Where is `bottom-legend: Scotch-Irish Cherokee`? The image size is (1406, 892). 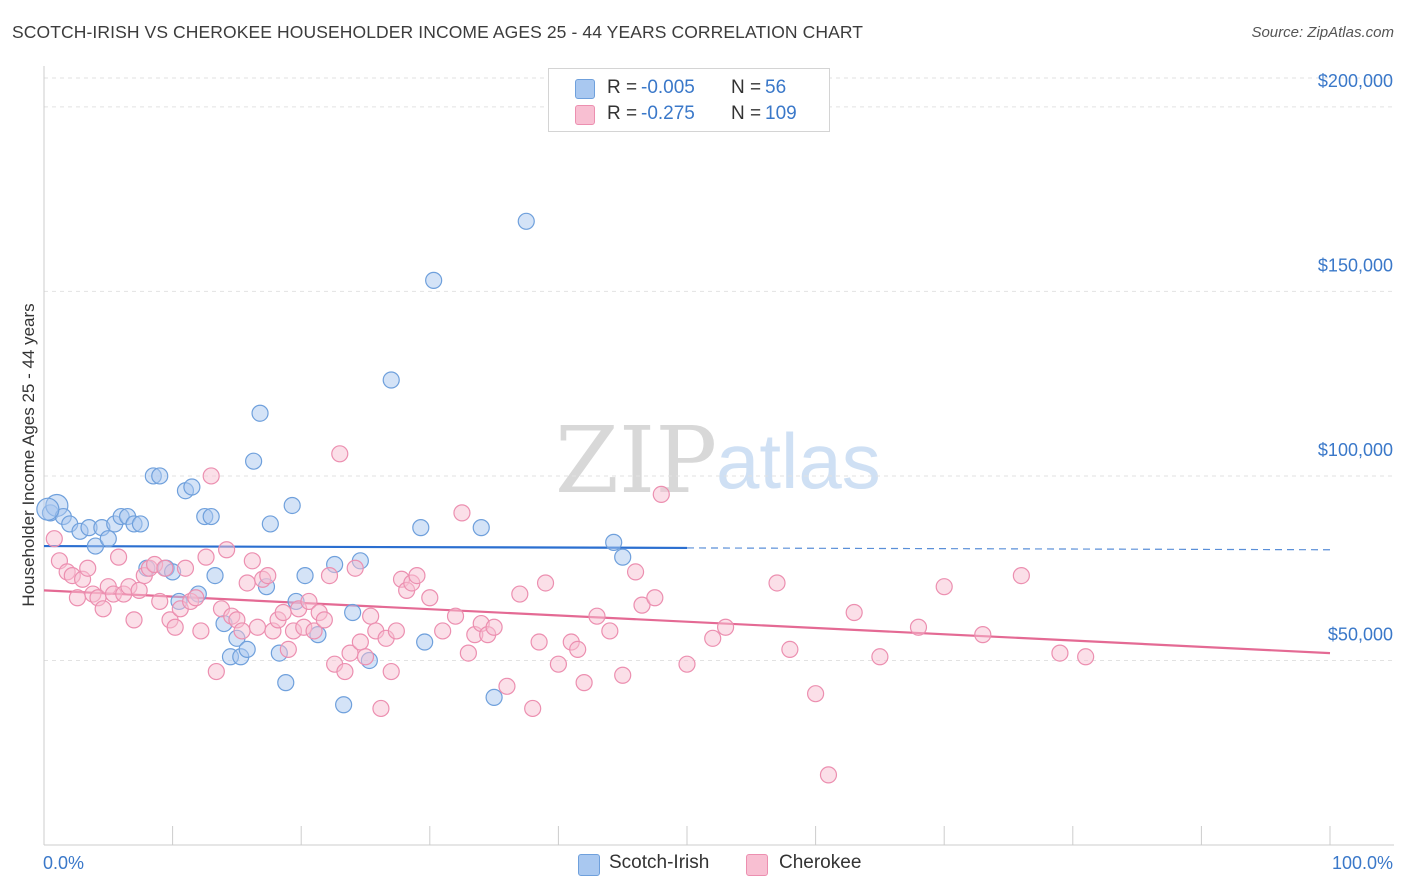 bottom-legend: Scotch-Irish Cherokee is located at coordinates (703, 865).